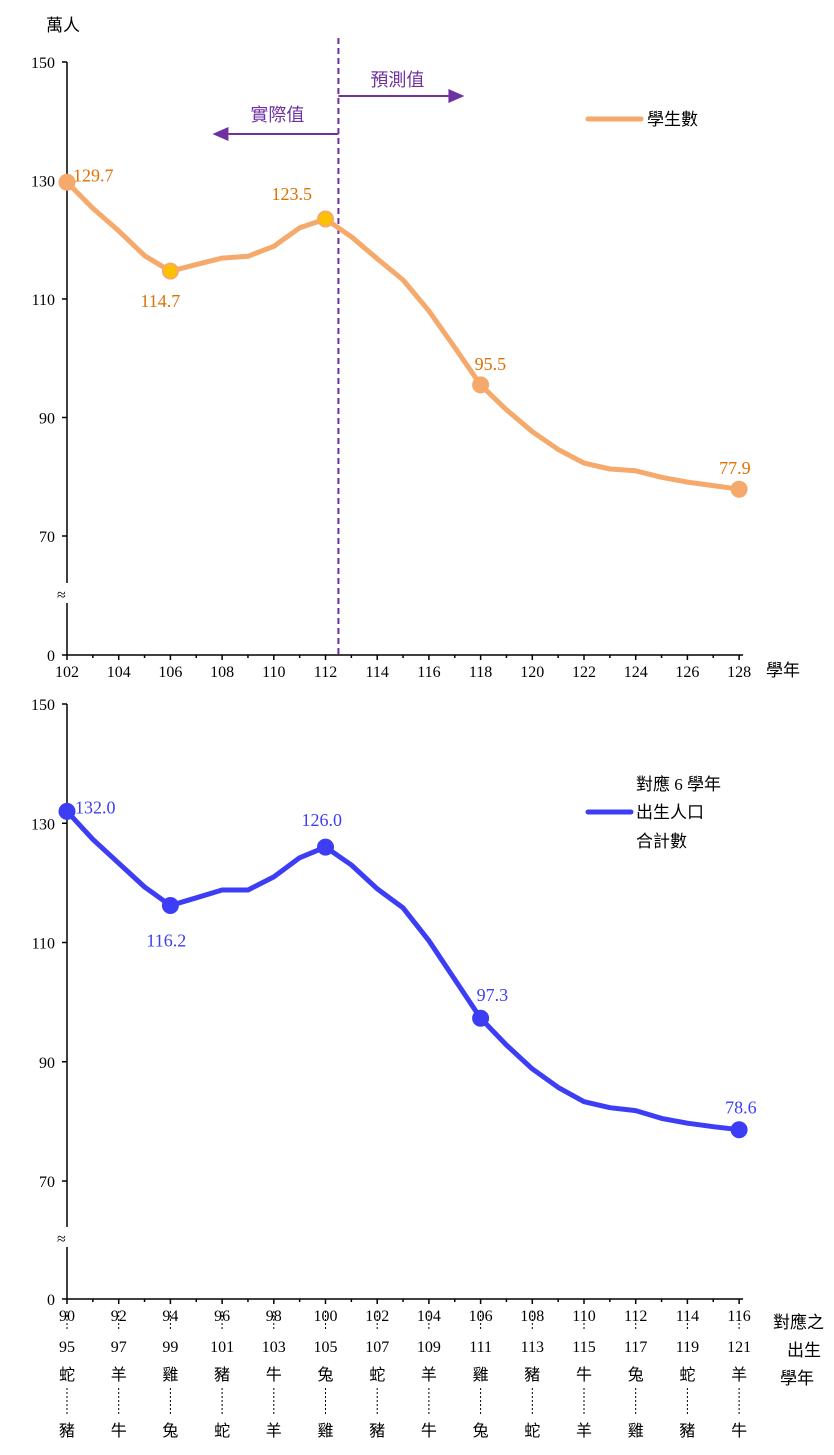  Describe the element at coordinates (119, 1347) in the screenshot. I see `birth-year-start-label: 97` at that location.